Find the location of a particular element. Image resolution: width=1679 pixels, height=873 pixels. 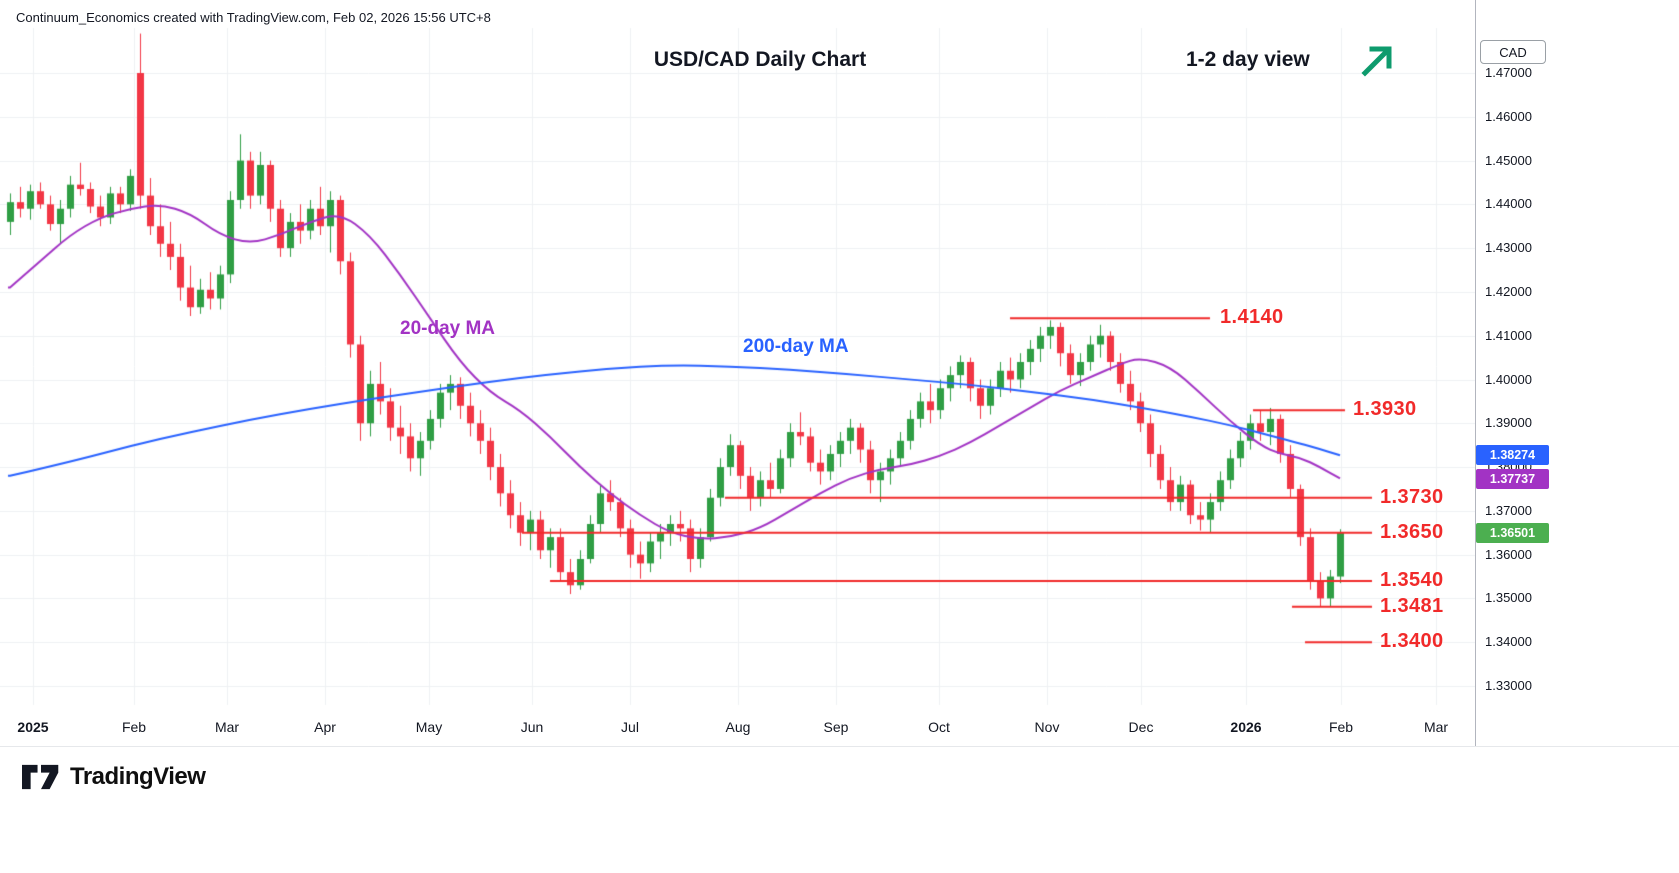

price-axis-label: 1.43000 is located at coordinates (1508, 248).